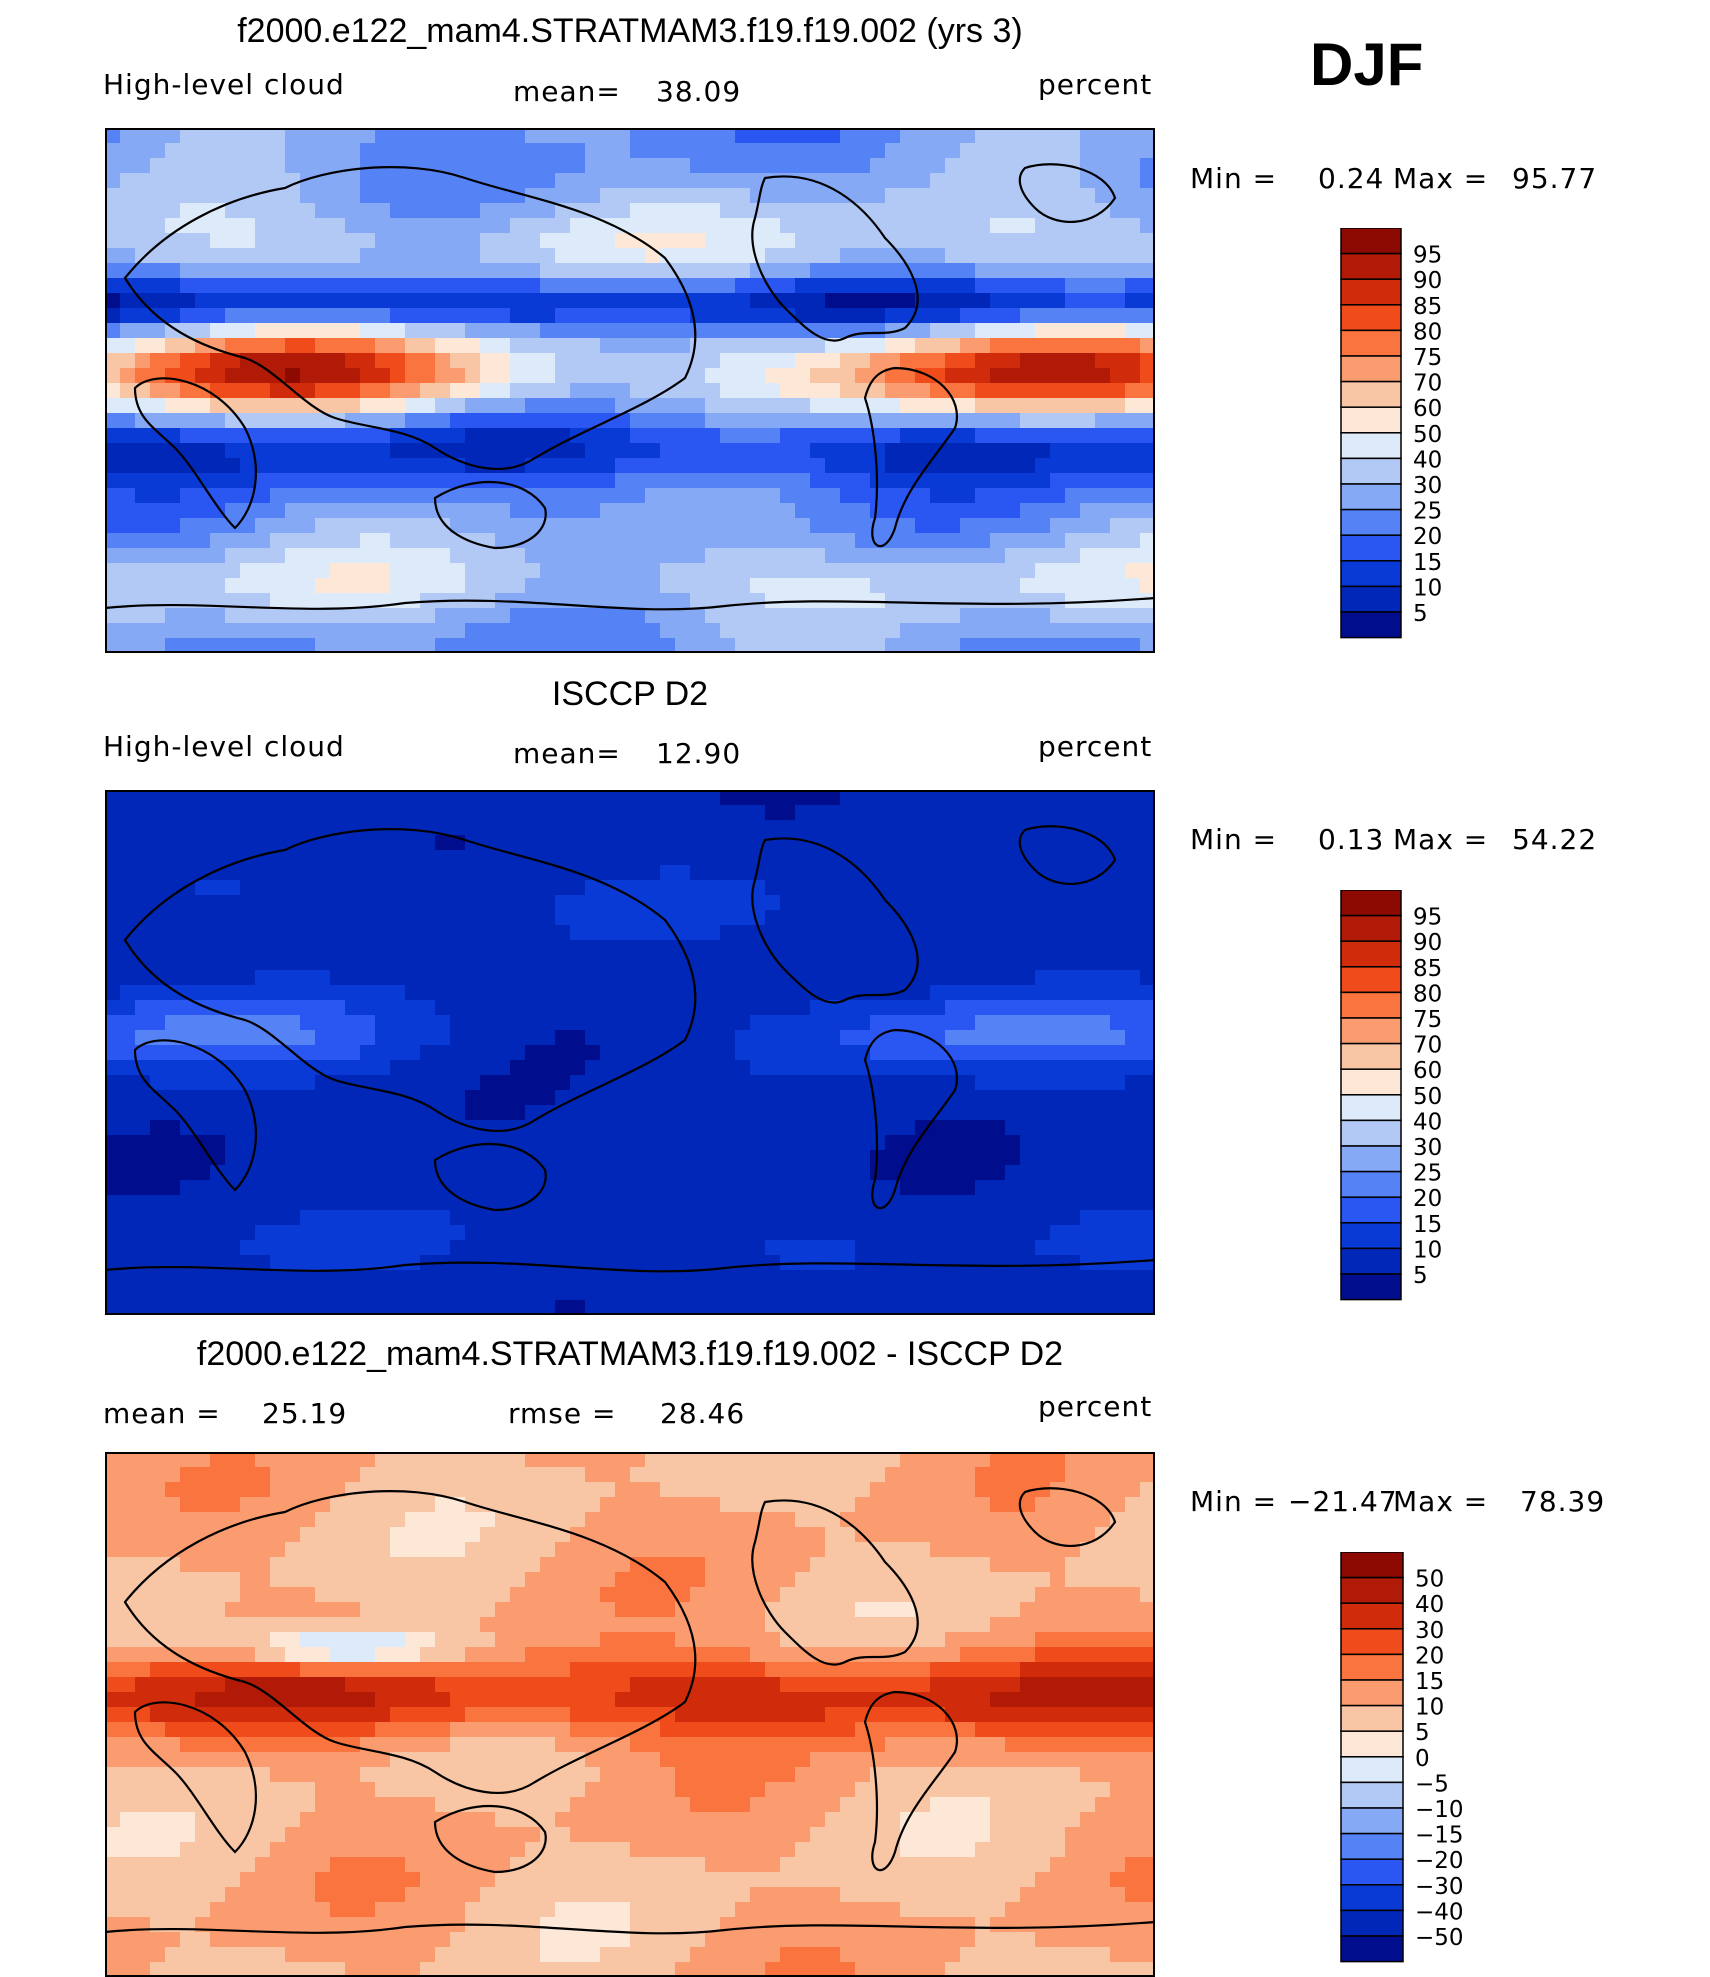  What do you see at coordinates (305, 1413) in the screenshot?
I see `panel3-mean-value: 25.19` at bounding box center [305, 1413].